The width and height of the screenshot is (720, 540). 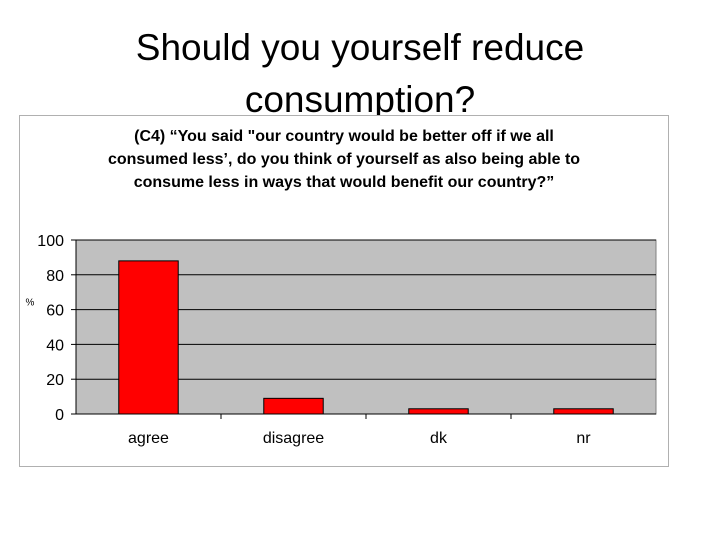 What do you see at coordinates (55, 345) in the screenshot?
I see `y-tick-label: 40` at bounding box center [55, 345].